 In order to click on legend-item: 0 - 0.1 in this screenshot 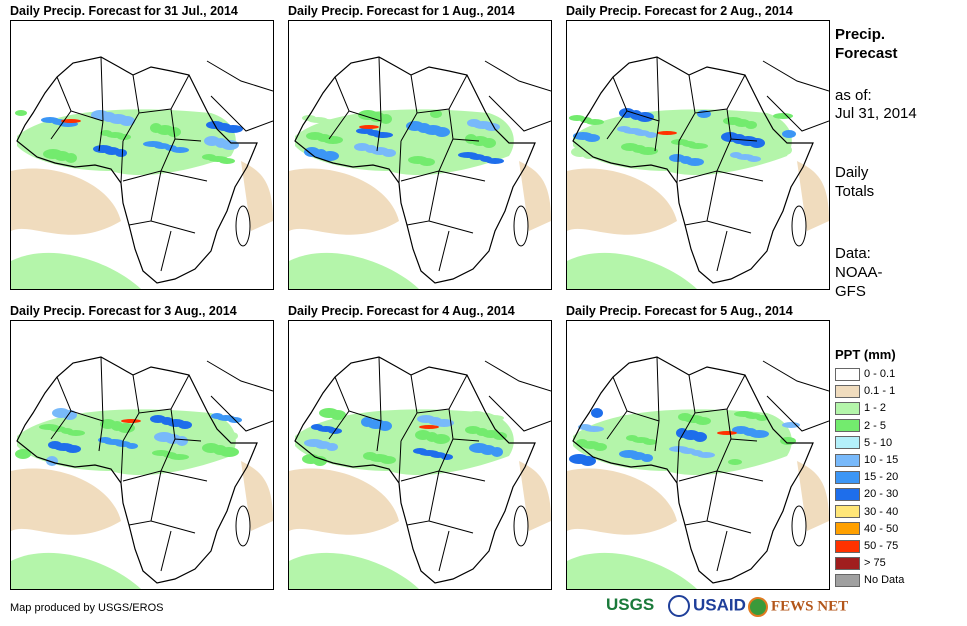, I will do `click(865, 374)`.